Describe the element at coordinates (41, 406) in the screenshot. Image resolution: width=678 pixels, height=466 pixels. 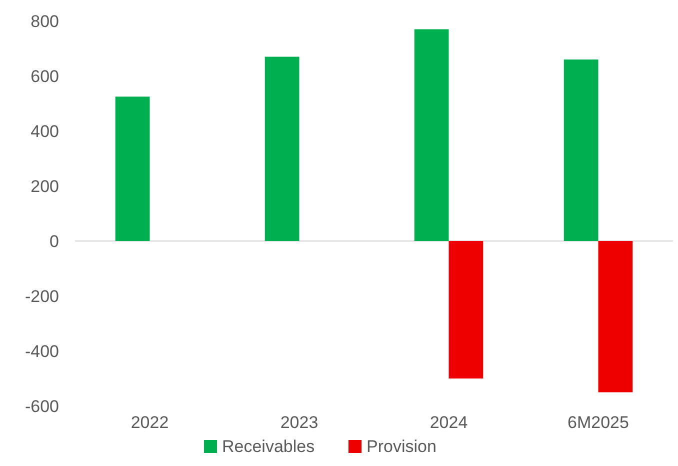
I see `y-tick-label: -600` at that location.